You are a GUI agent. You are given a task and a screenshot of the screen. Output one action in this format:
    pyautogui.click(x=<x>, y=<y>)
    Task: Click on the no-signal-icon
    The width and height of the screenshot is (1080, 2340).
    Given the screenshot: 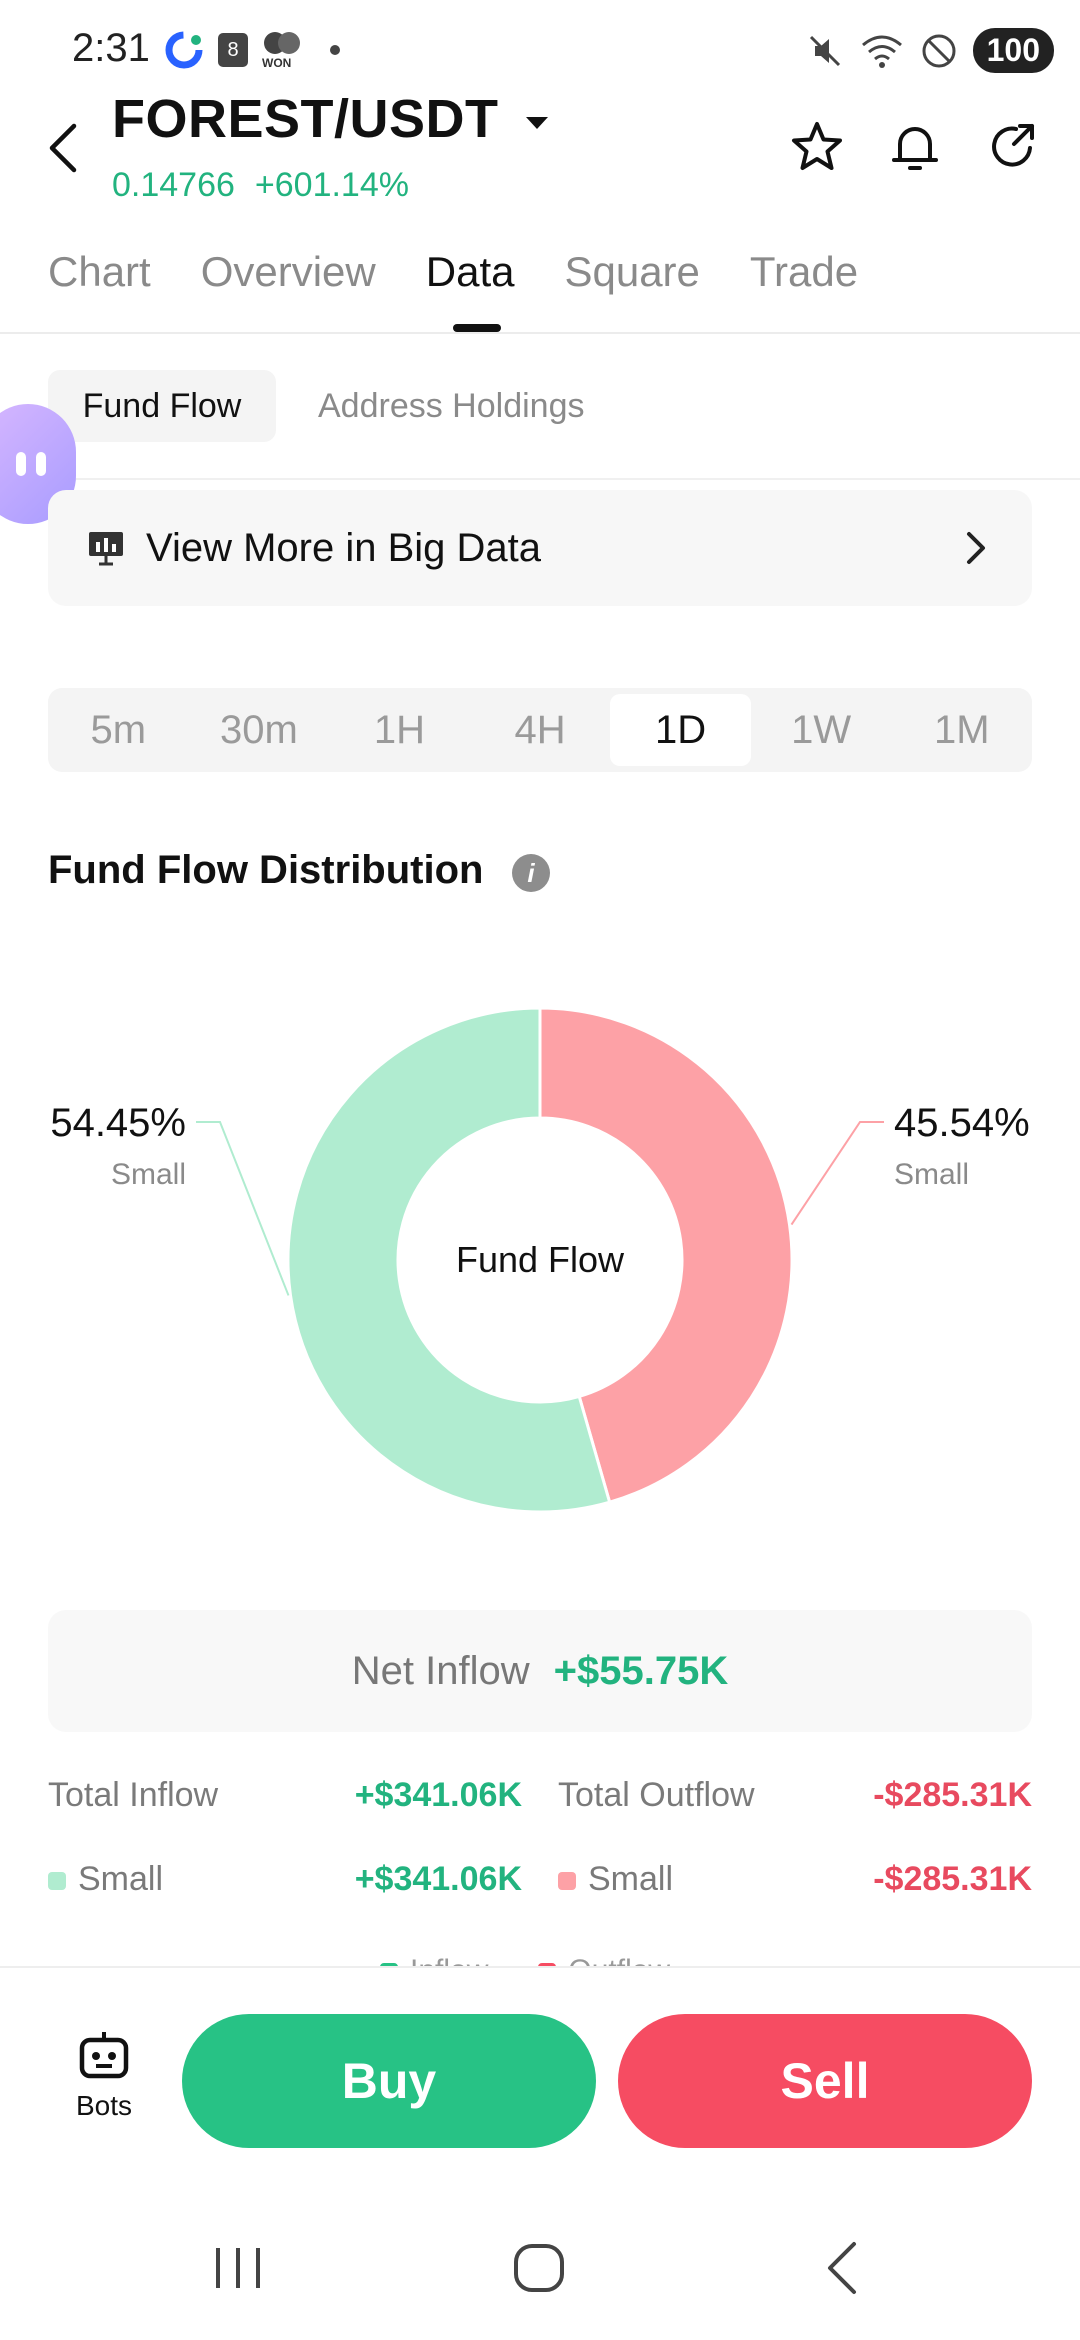 What is the action you would take?
    pyautogui.click(x=939, y=50)
    